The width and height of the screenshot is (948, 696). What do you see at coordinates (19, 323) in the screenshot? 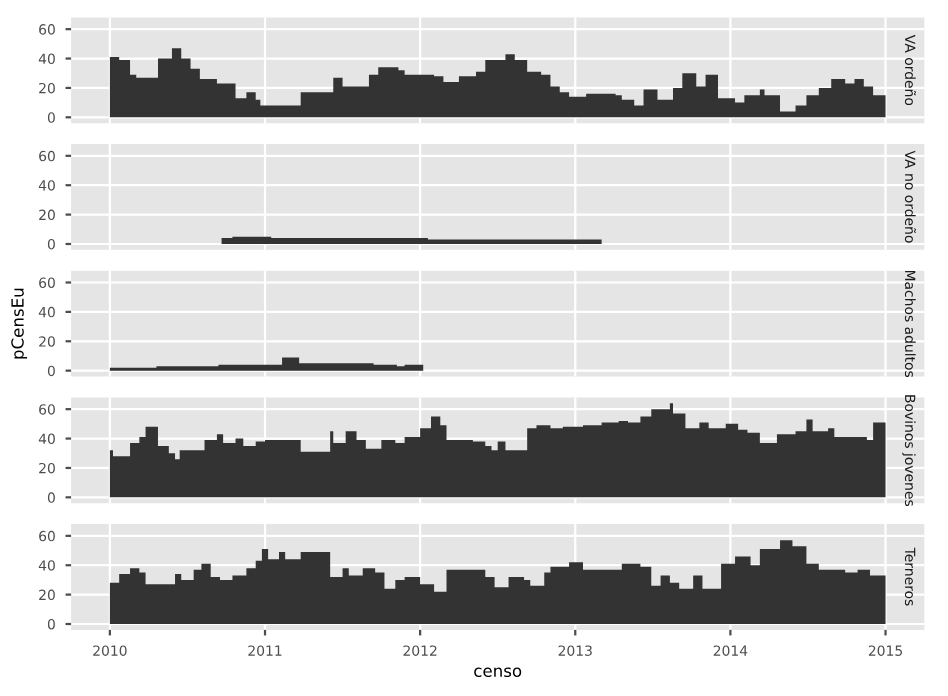
I see `y-axis-title: pCensEu` at bounding box center [19, 323].